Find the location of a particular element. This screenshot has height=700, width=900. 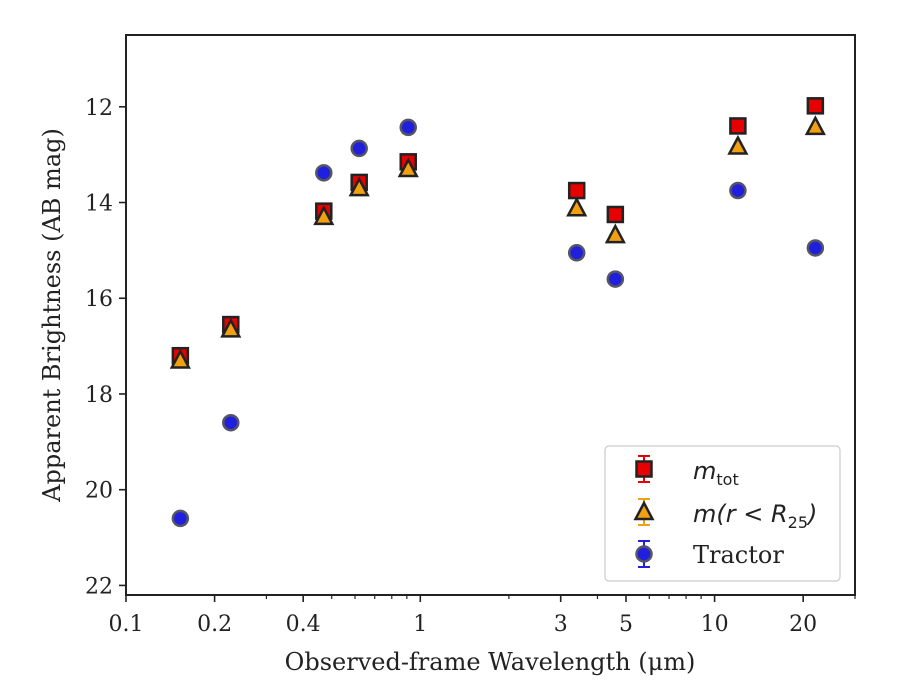

y-tick-label: 14 is located at coordinates (99, 204).